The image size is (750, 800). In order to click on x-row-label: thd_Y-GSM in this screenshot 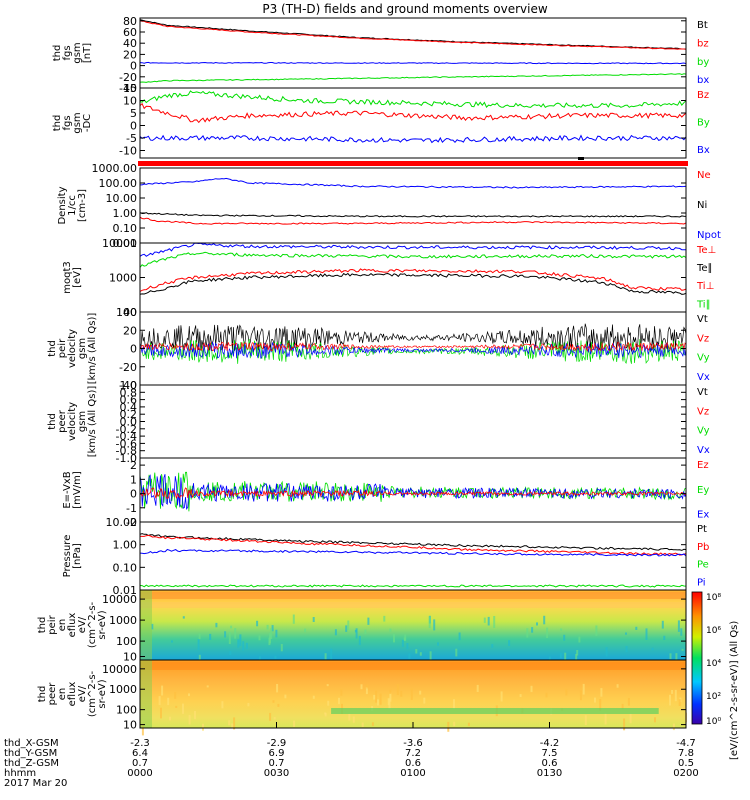, I will do `click(30, 753)`.